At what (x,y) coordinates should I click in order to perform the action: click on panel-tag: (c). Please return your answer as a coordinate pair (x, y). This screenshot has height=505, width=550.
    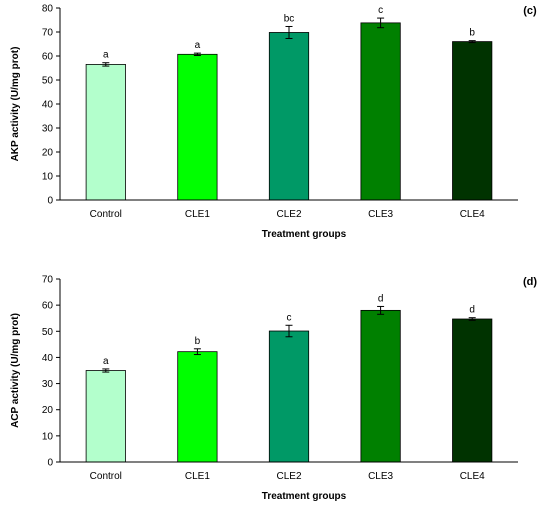
    Looking at the image, I should click on (530, 11).